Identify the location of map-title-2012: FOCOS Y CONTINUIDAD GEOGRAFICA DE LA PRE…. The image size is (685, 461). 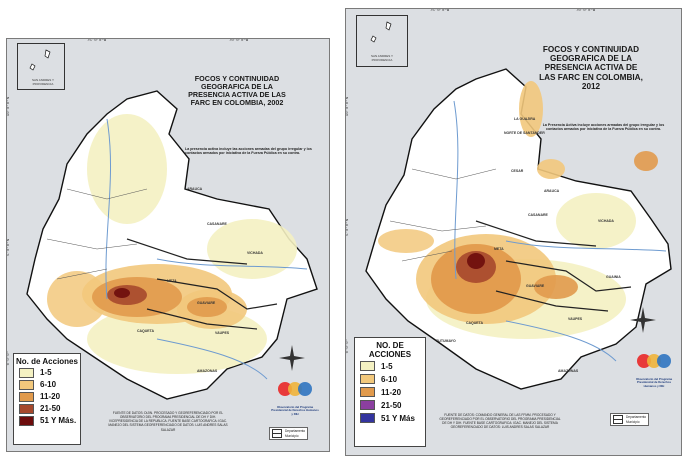
(591, 68).